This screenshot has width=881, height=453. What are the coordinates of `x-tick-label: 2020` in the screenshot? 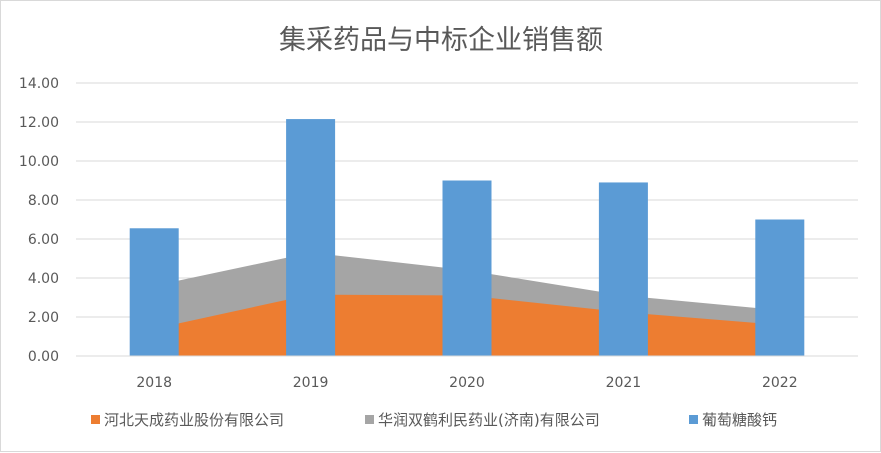 It's located at (467, 383).